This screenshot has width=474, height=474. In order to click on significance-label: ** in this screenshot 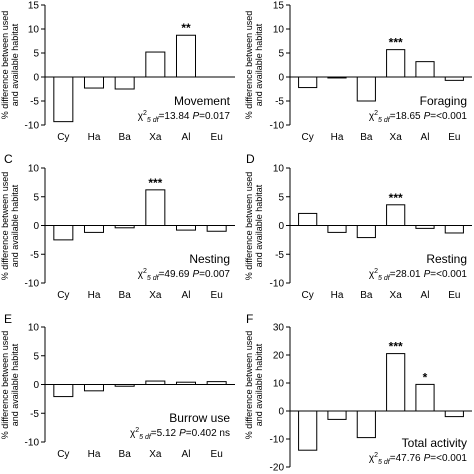, I will do `click(186, 28)`.